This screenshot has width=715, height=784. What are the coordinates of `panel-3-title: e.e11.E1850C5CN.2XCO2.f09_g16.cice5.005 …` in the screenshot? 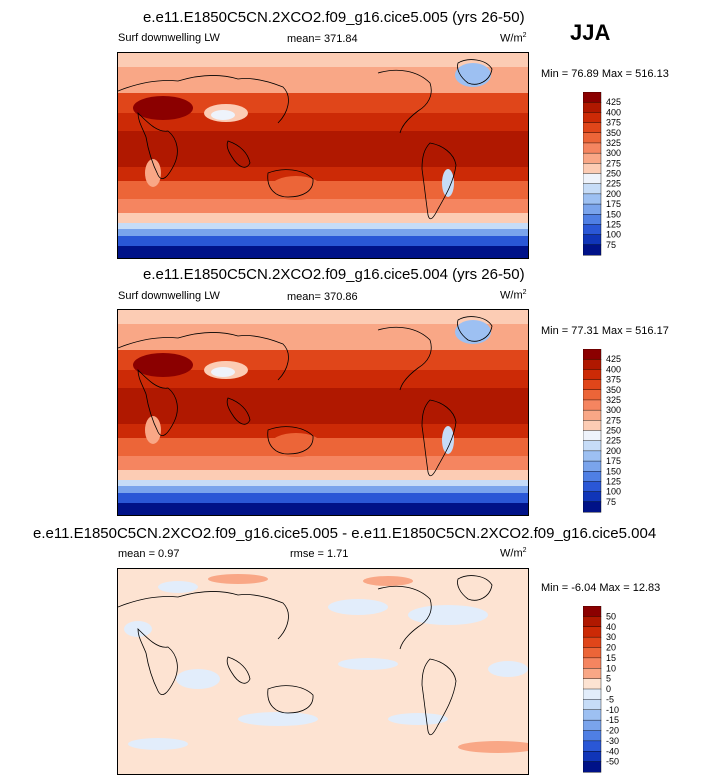 It's located at (345, 533).